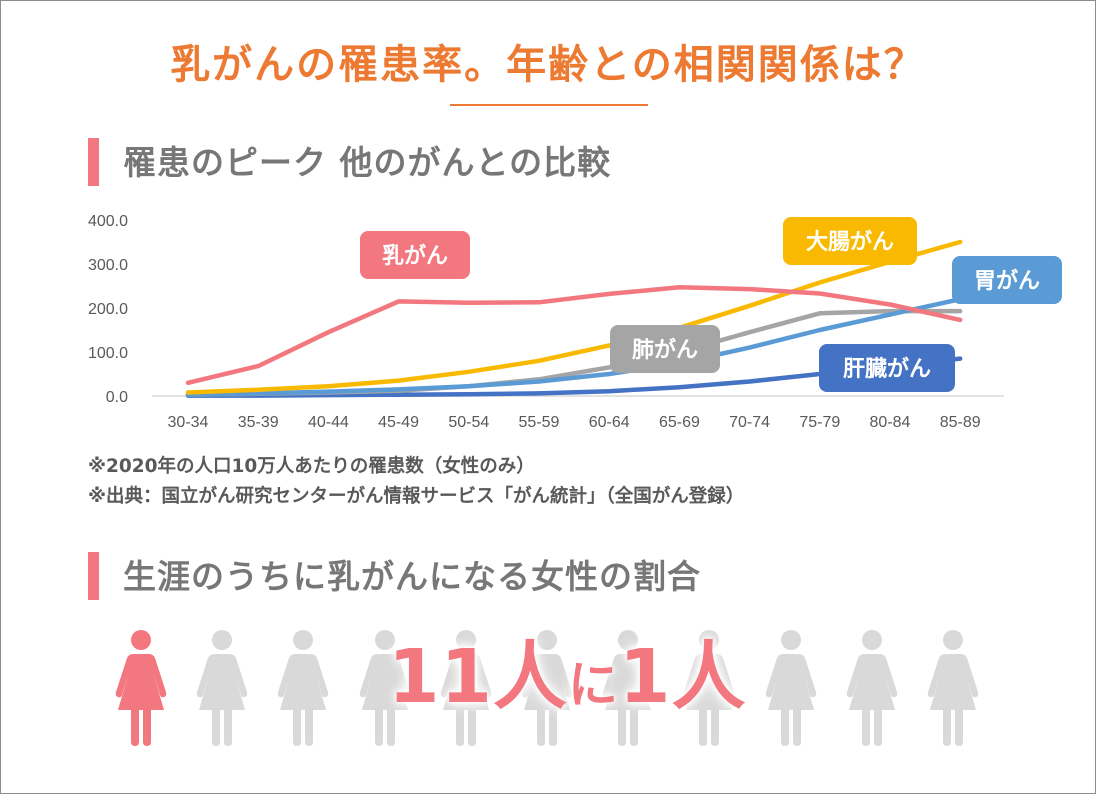  I want to click on section-title-comparison: 罹患のピーク 他のがんとの比較, so click(367, 162).